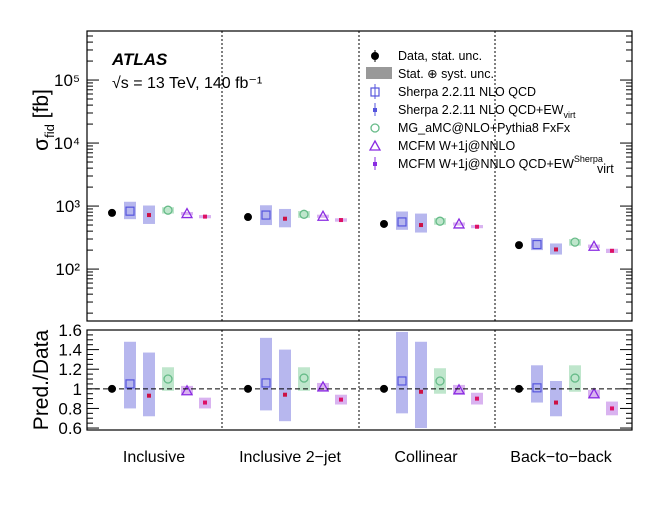 This screenshot has width=664, height=514. Describe the element at coordinates (70, 428) in the screenshot. I see `bottom-y-tick-label: 0.6` at that location.